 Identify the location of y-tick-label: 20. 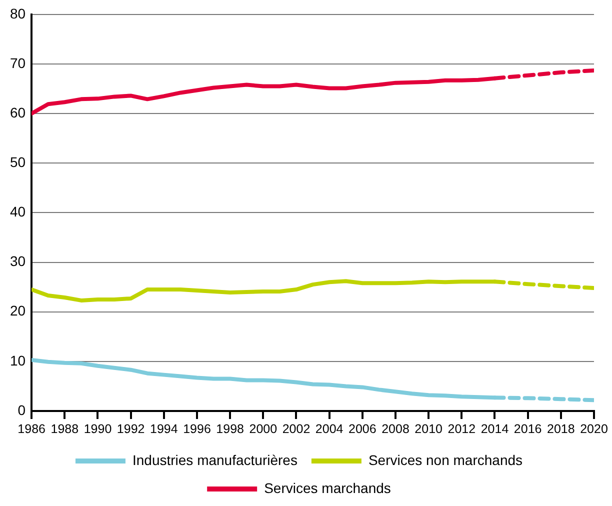
(18, 310).